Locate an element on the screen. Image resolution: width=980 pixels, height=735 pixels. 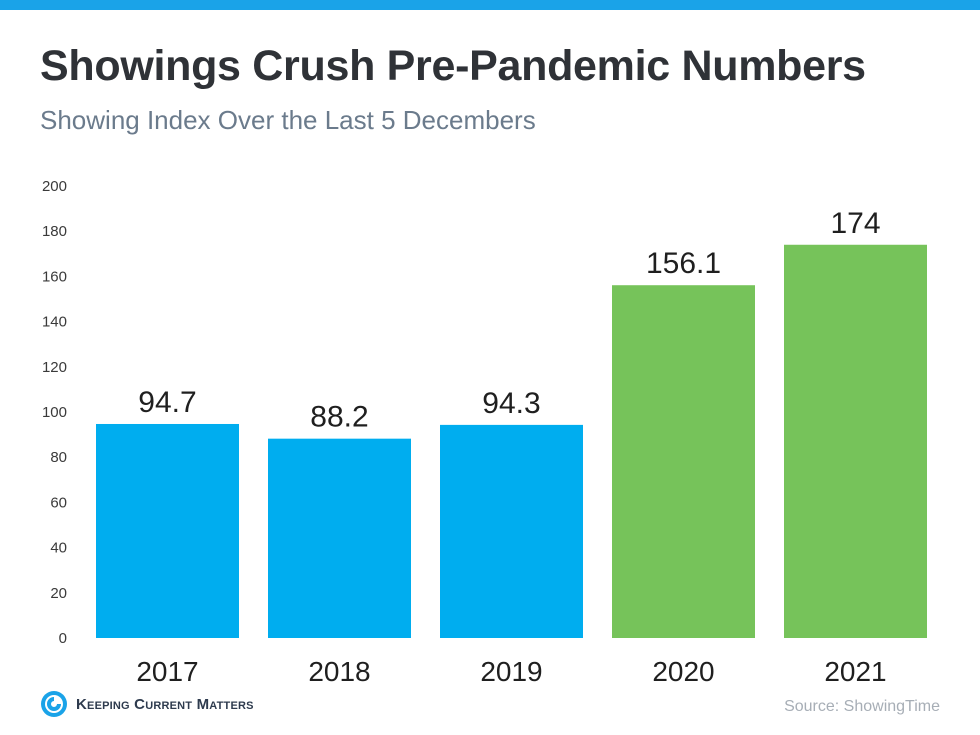
x-tick-label: 2017 is located at coordinates (167, 671).